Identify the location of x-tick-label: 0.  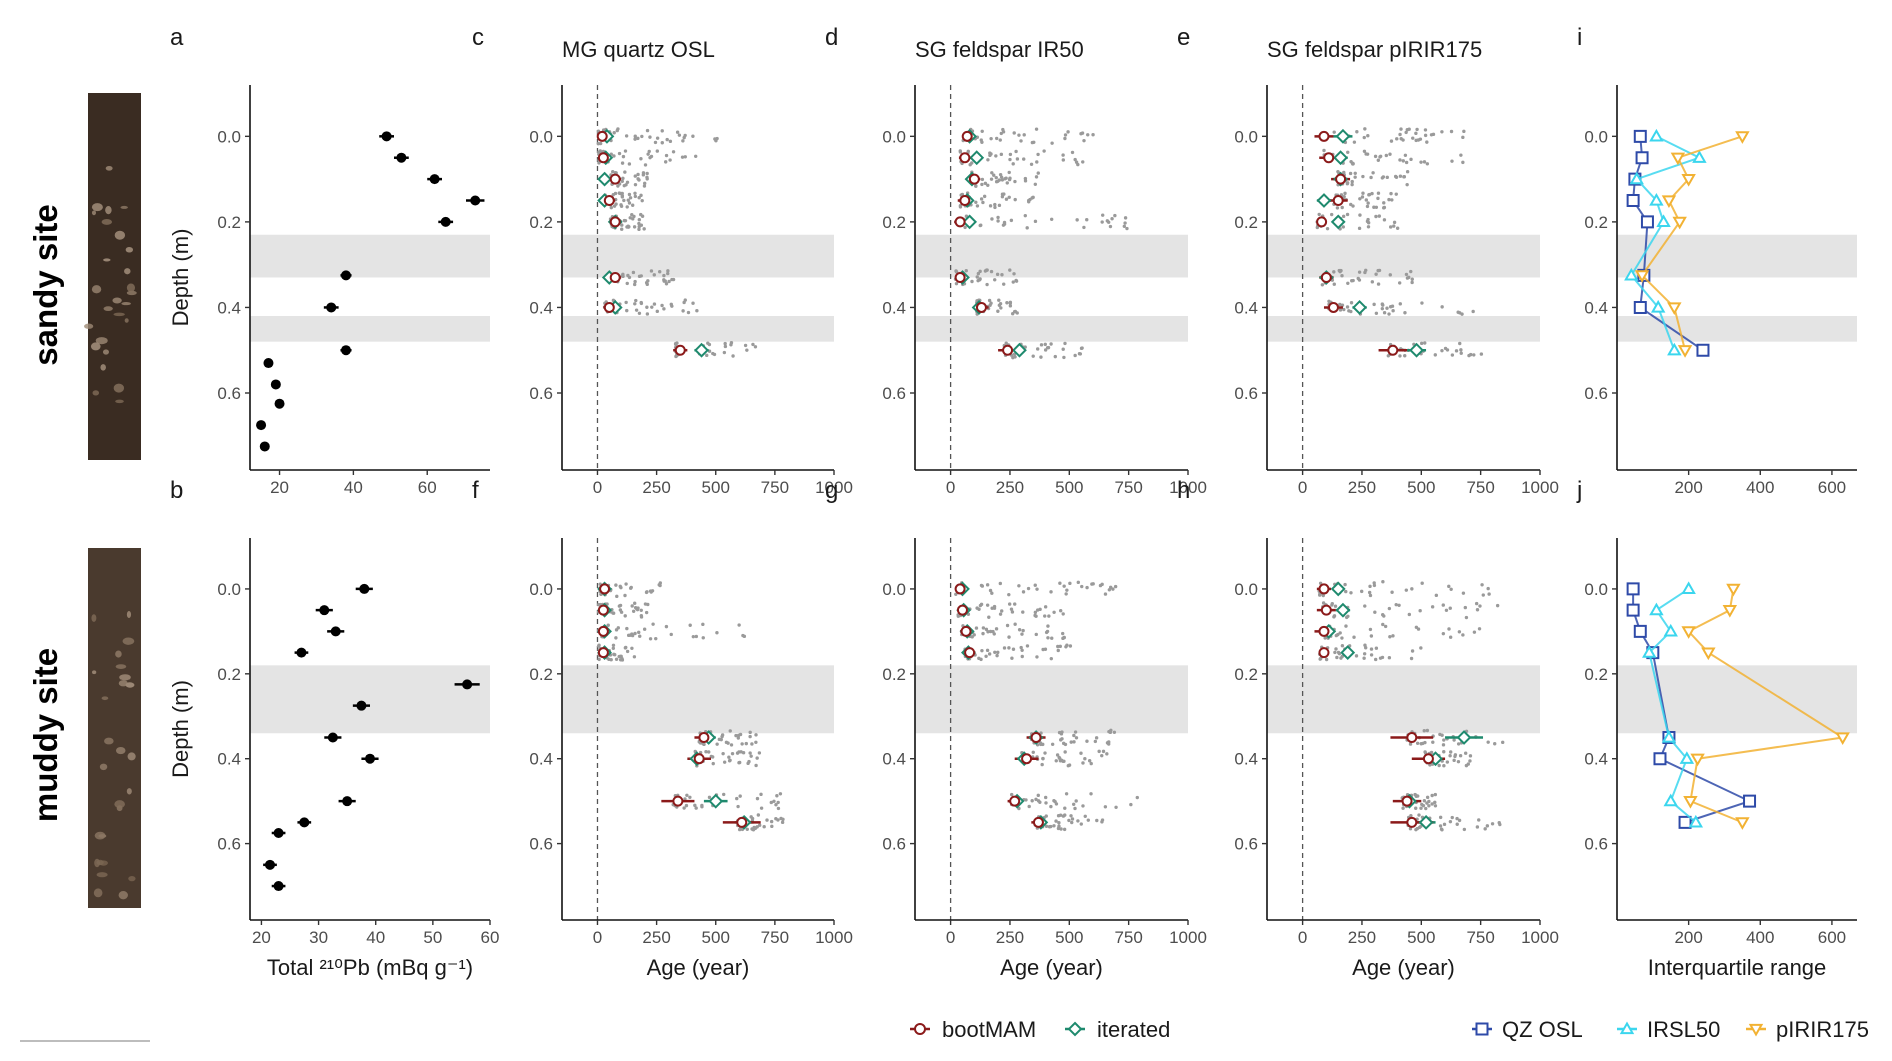
(597, 487).